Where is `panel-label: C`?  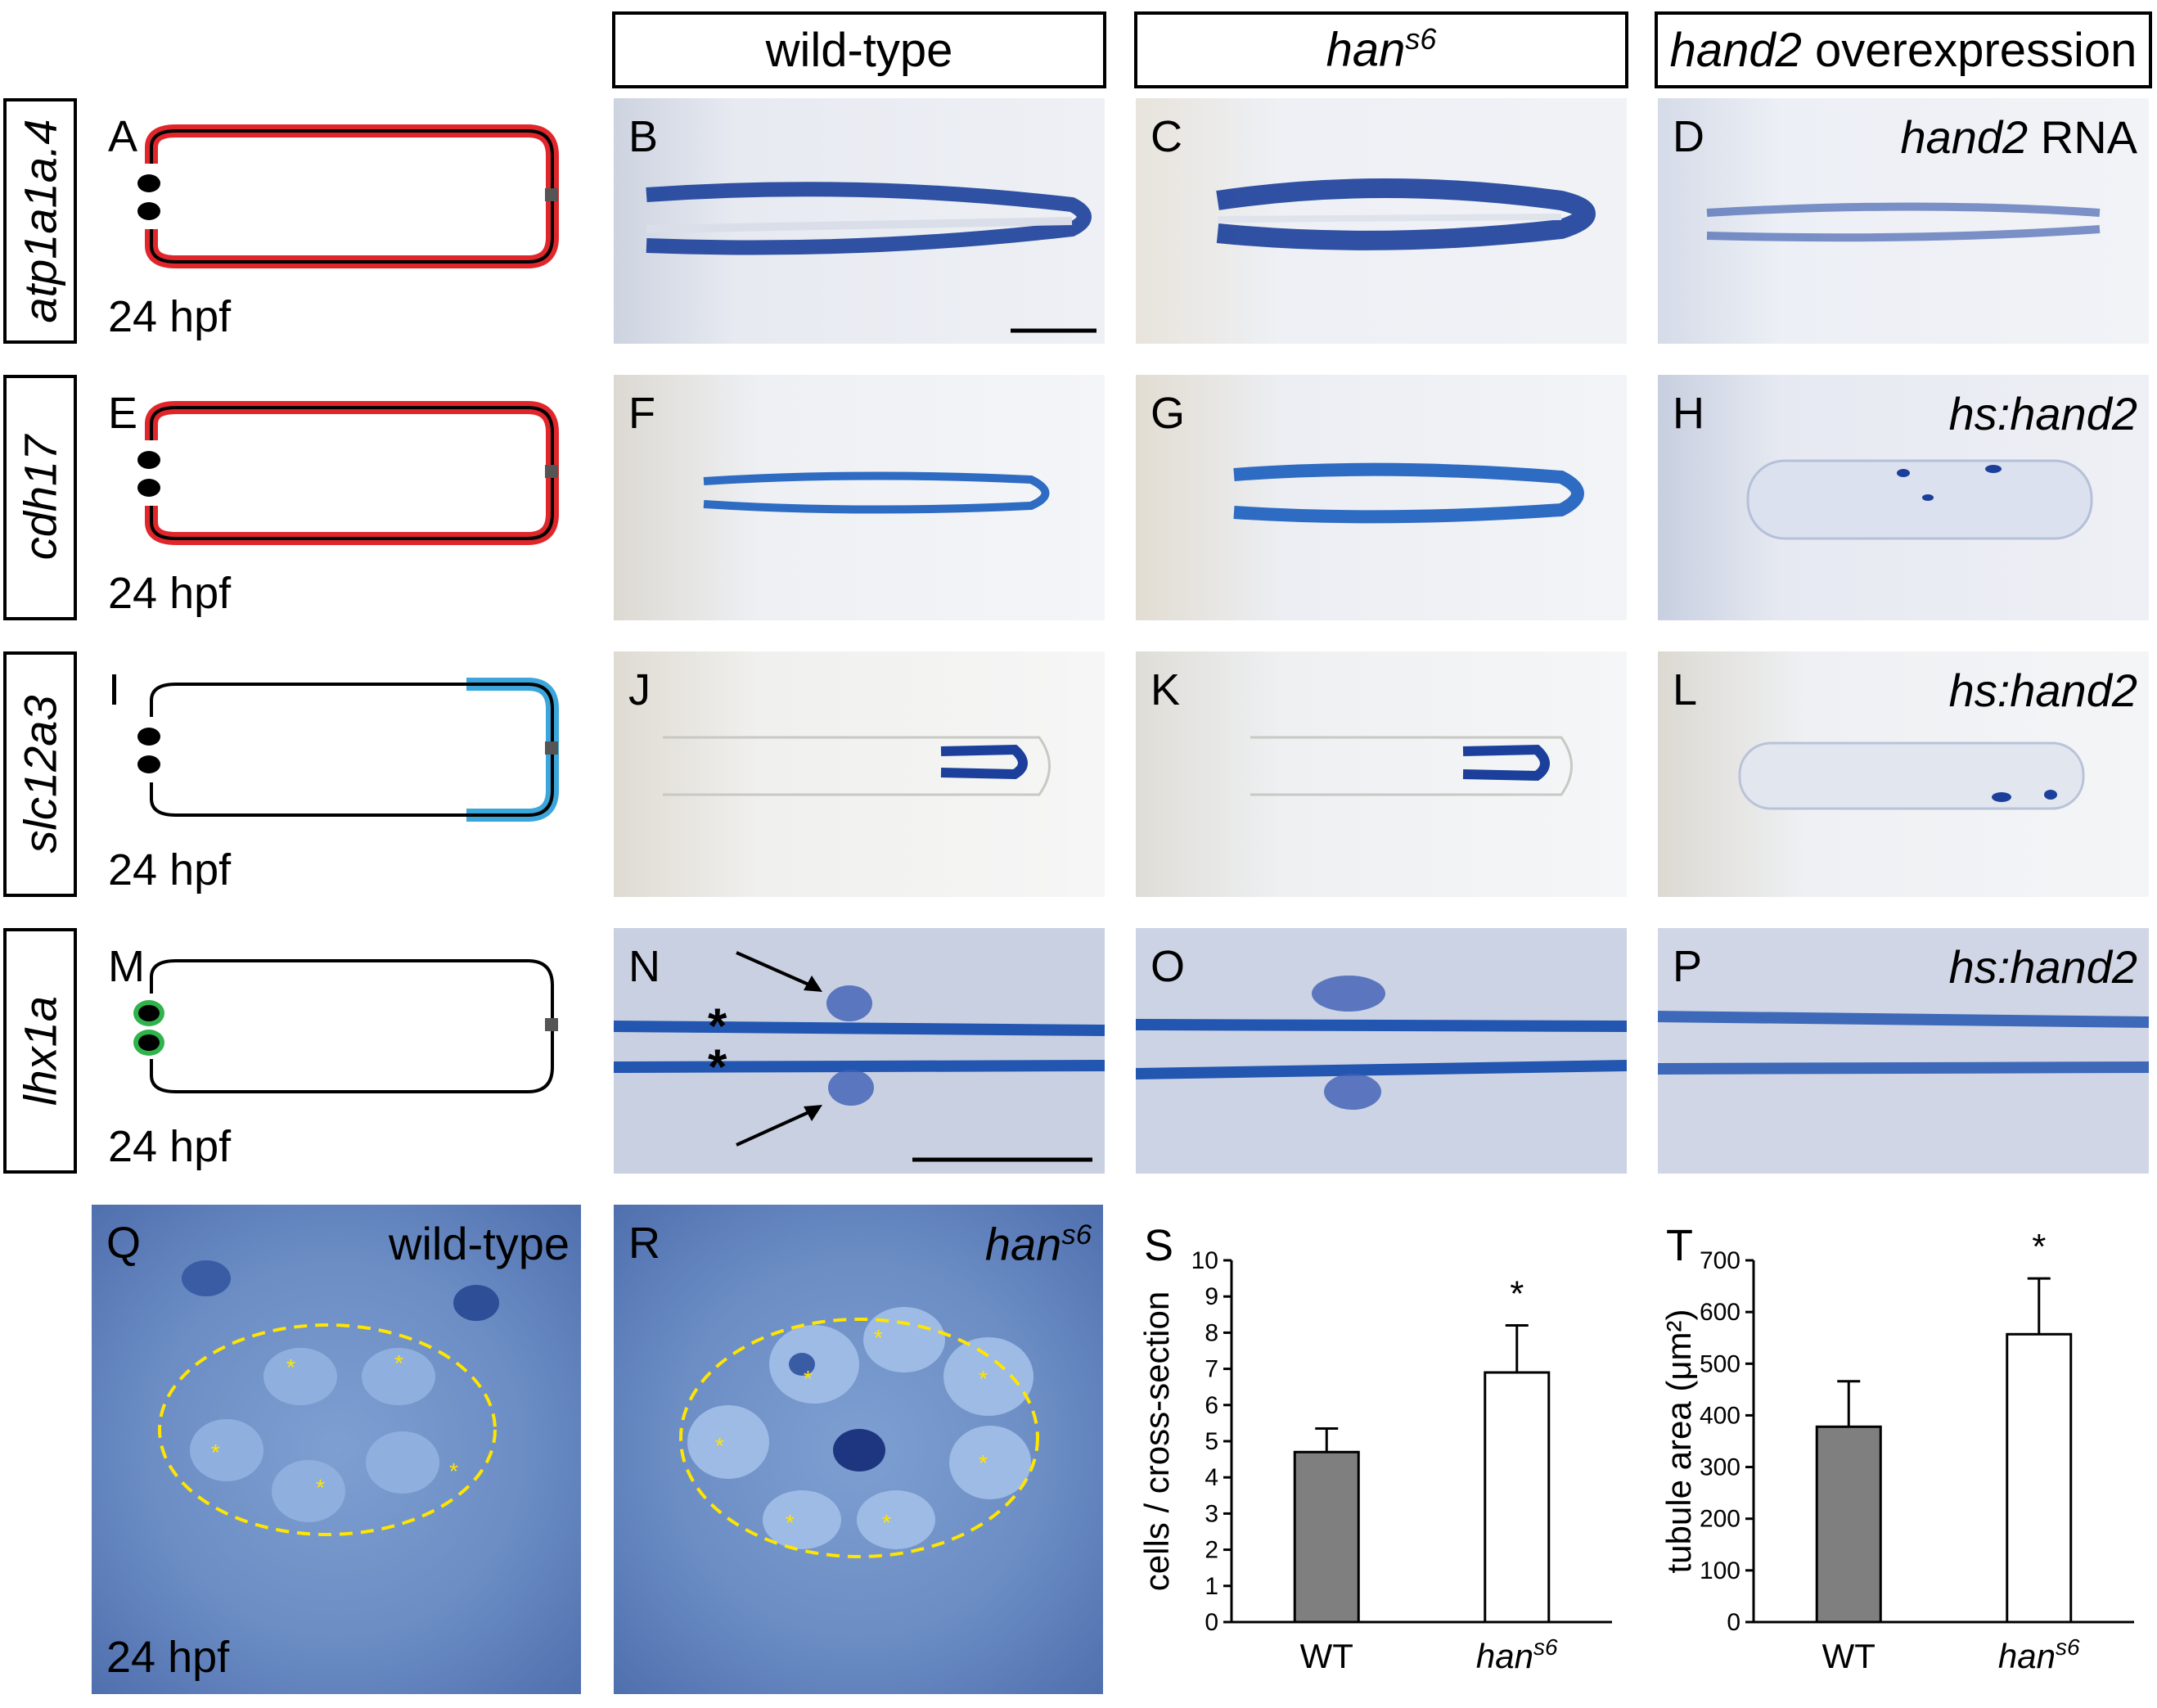
panel-label: C is located at coordinates (1166, 136).